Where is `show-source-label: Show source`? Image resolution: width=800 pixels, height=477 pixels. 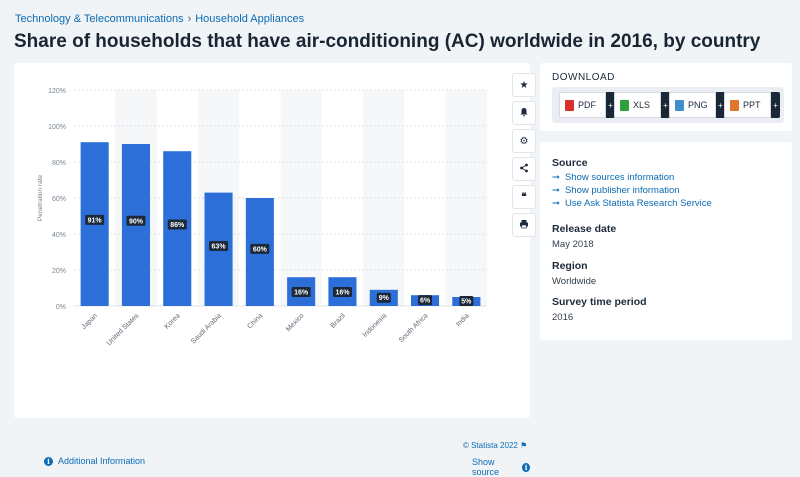
show-source-label: Show source is located at coordinates (486, 467).